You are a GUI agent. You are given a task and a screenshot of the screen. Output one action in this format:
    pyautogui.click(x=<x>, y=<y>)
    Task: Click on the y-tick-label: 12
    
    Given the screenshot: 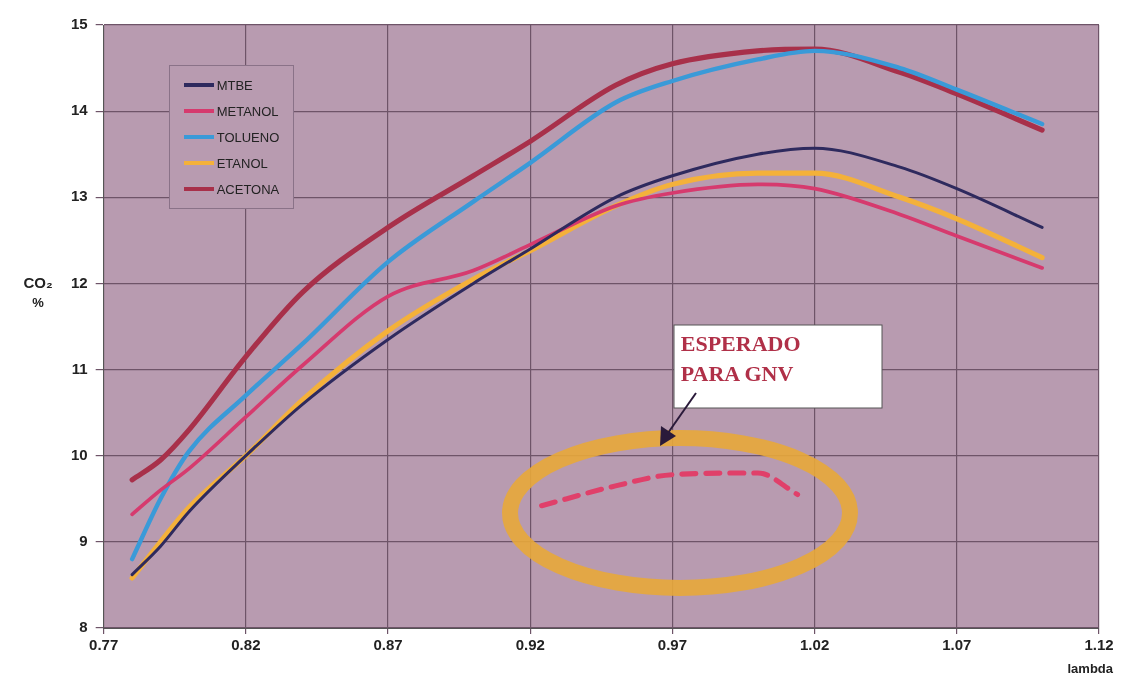 What is the action you would take?
    pyautogui.click(x=79, y=282)
    